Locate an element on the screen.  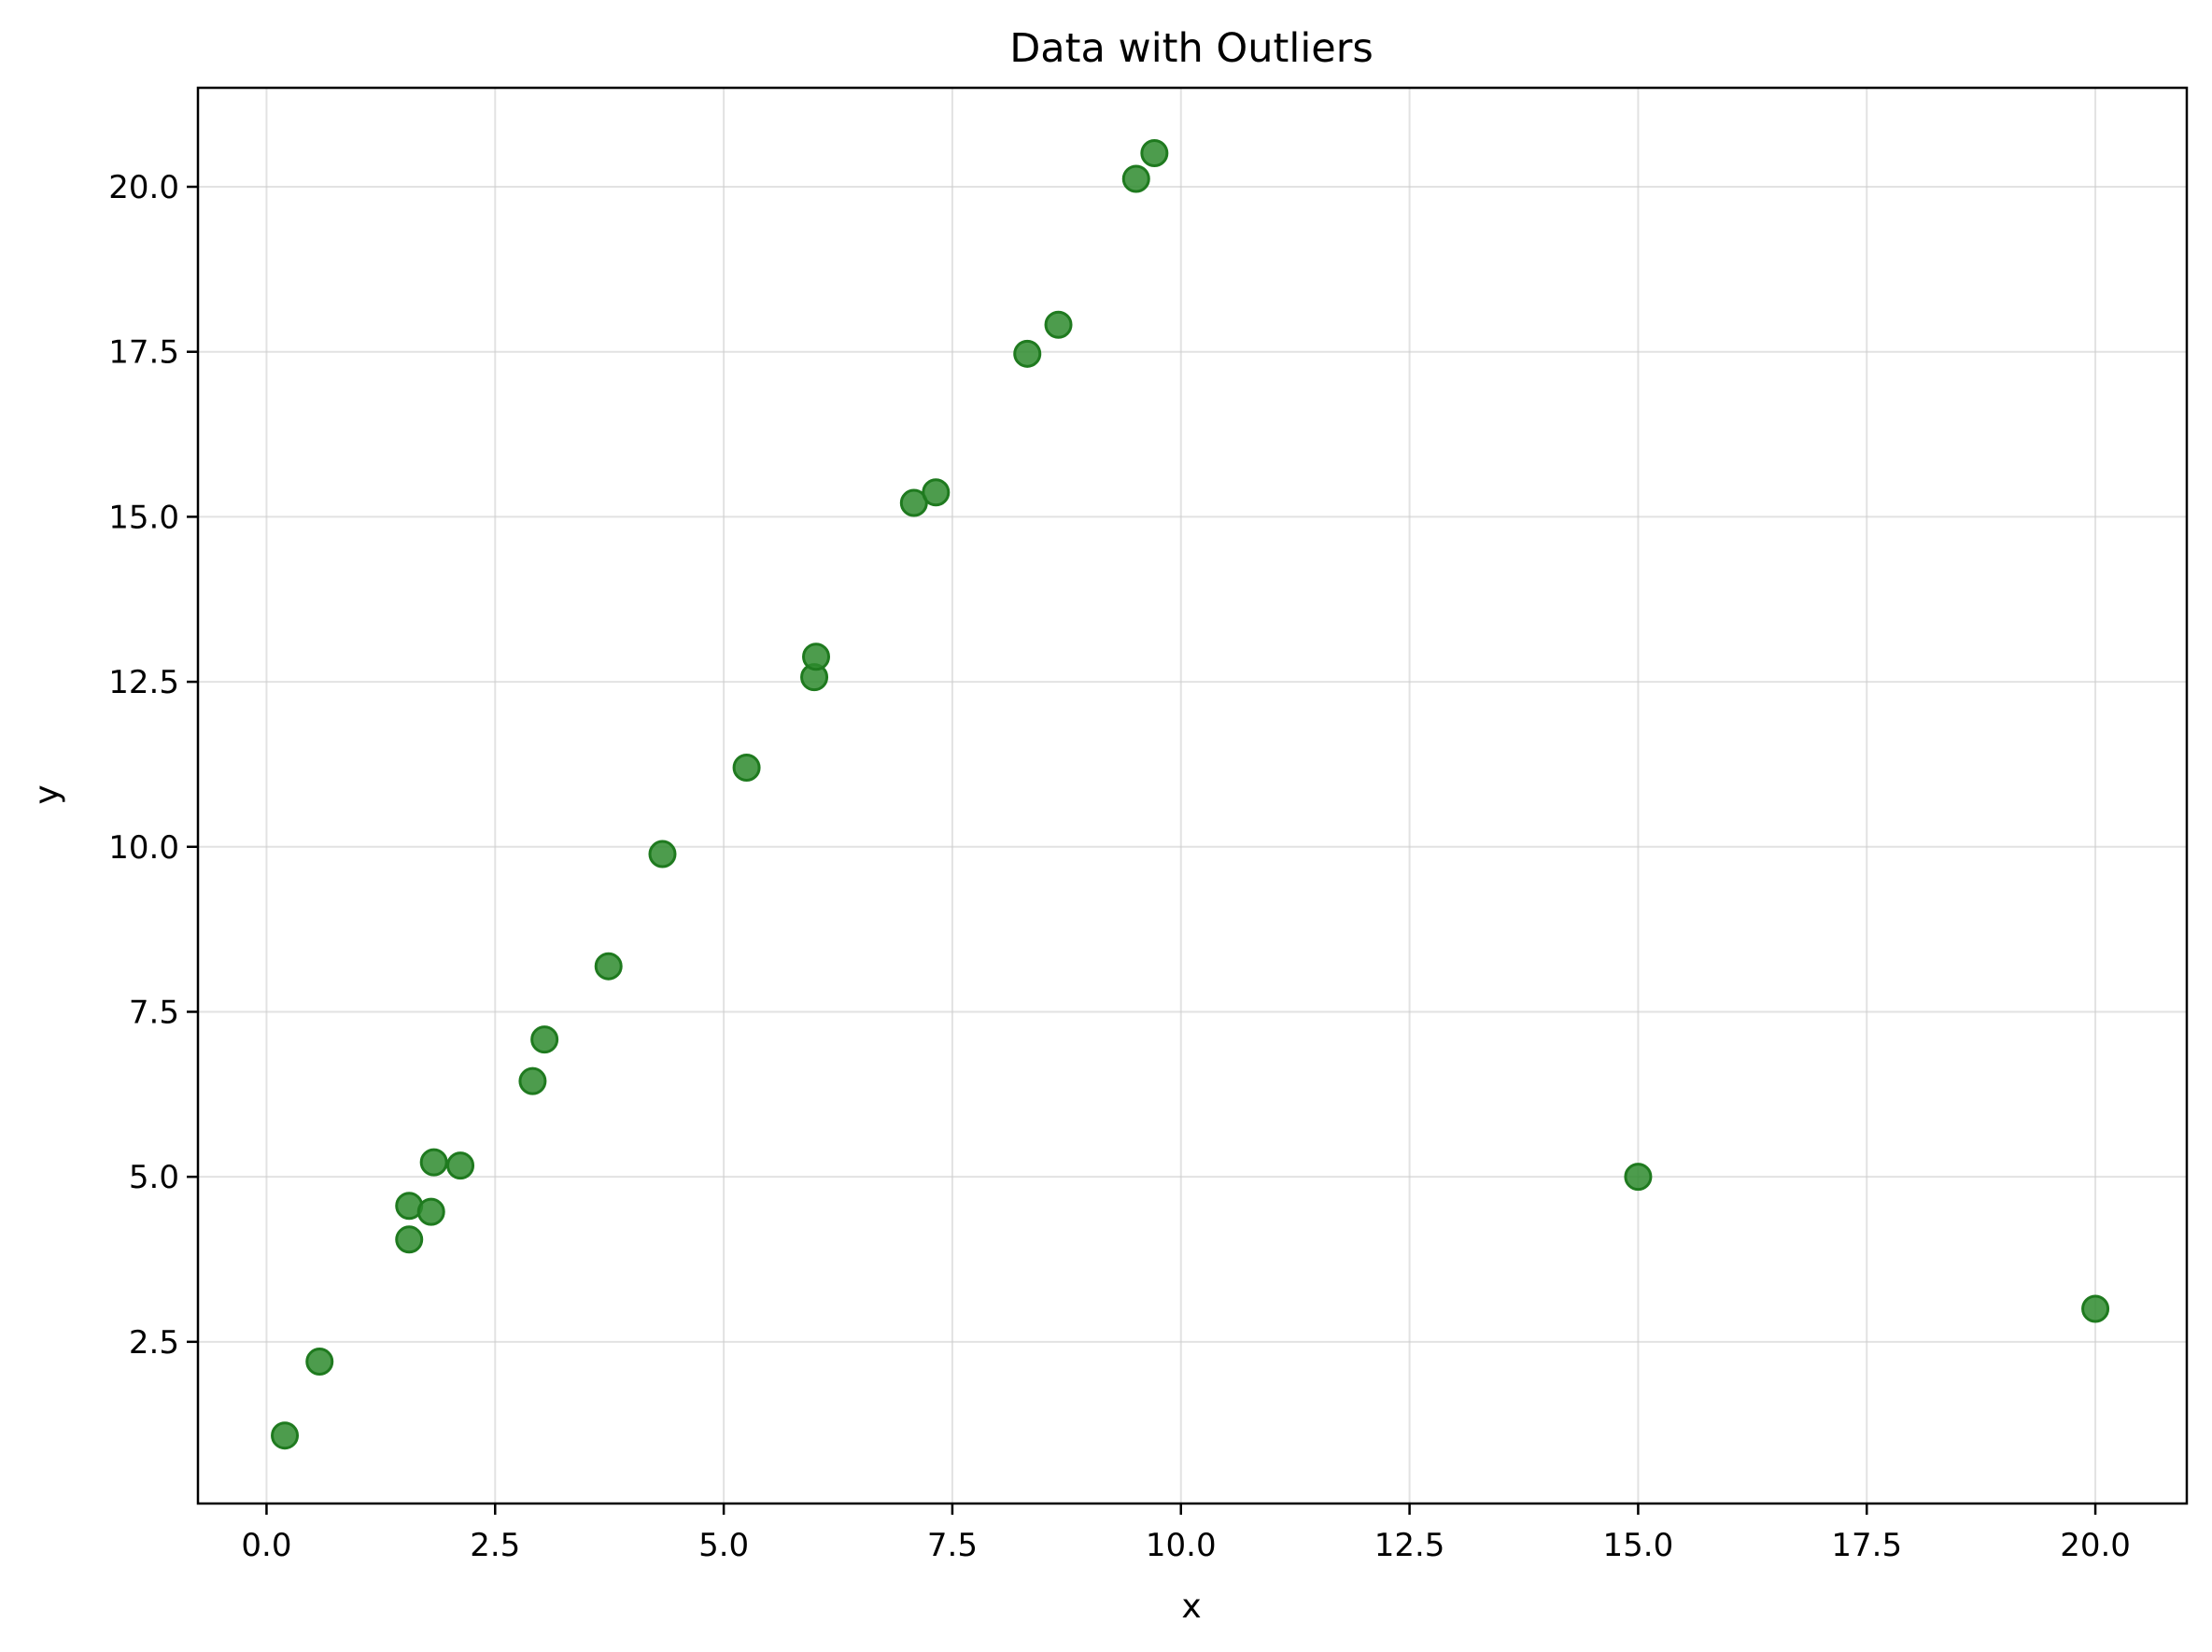
chart-title: Data with Outliers is located at coordinates (1191, 48).